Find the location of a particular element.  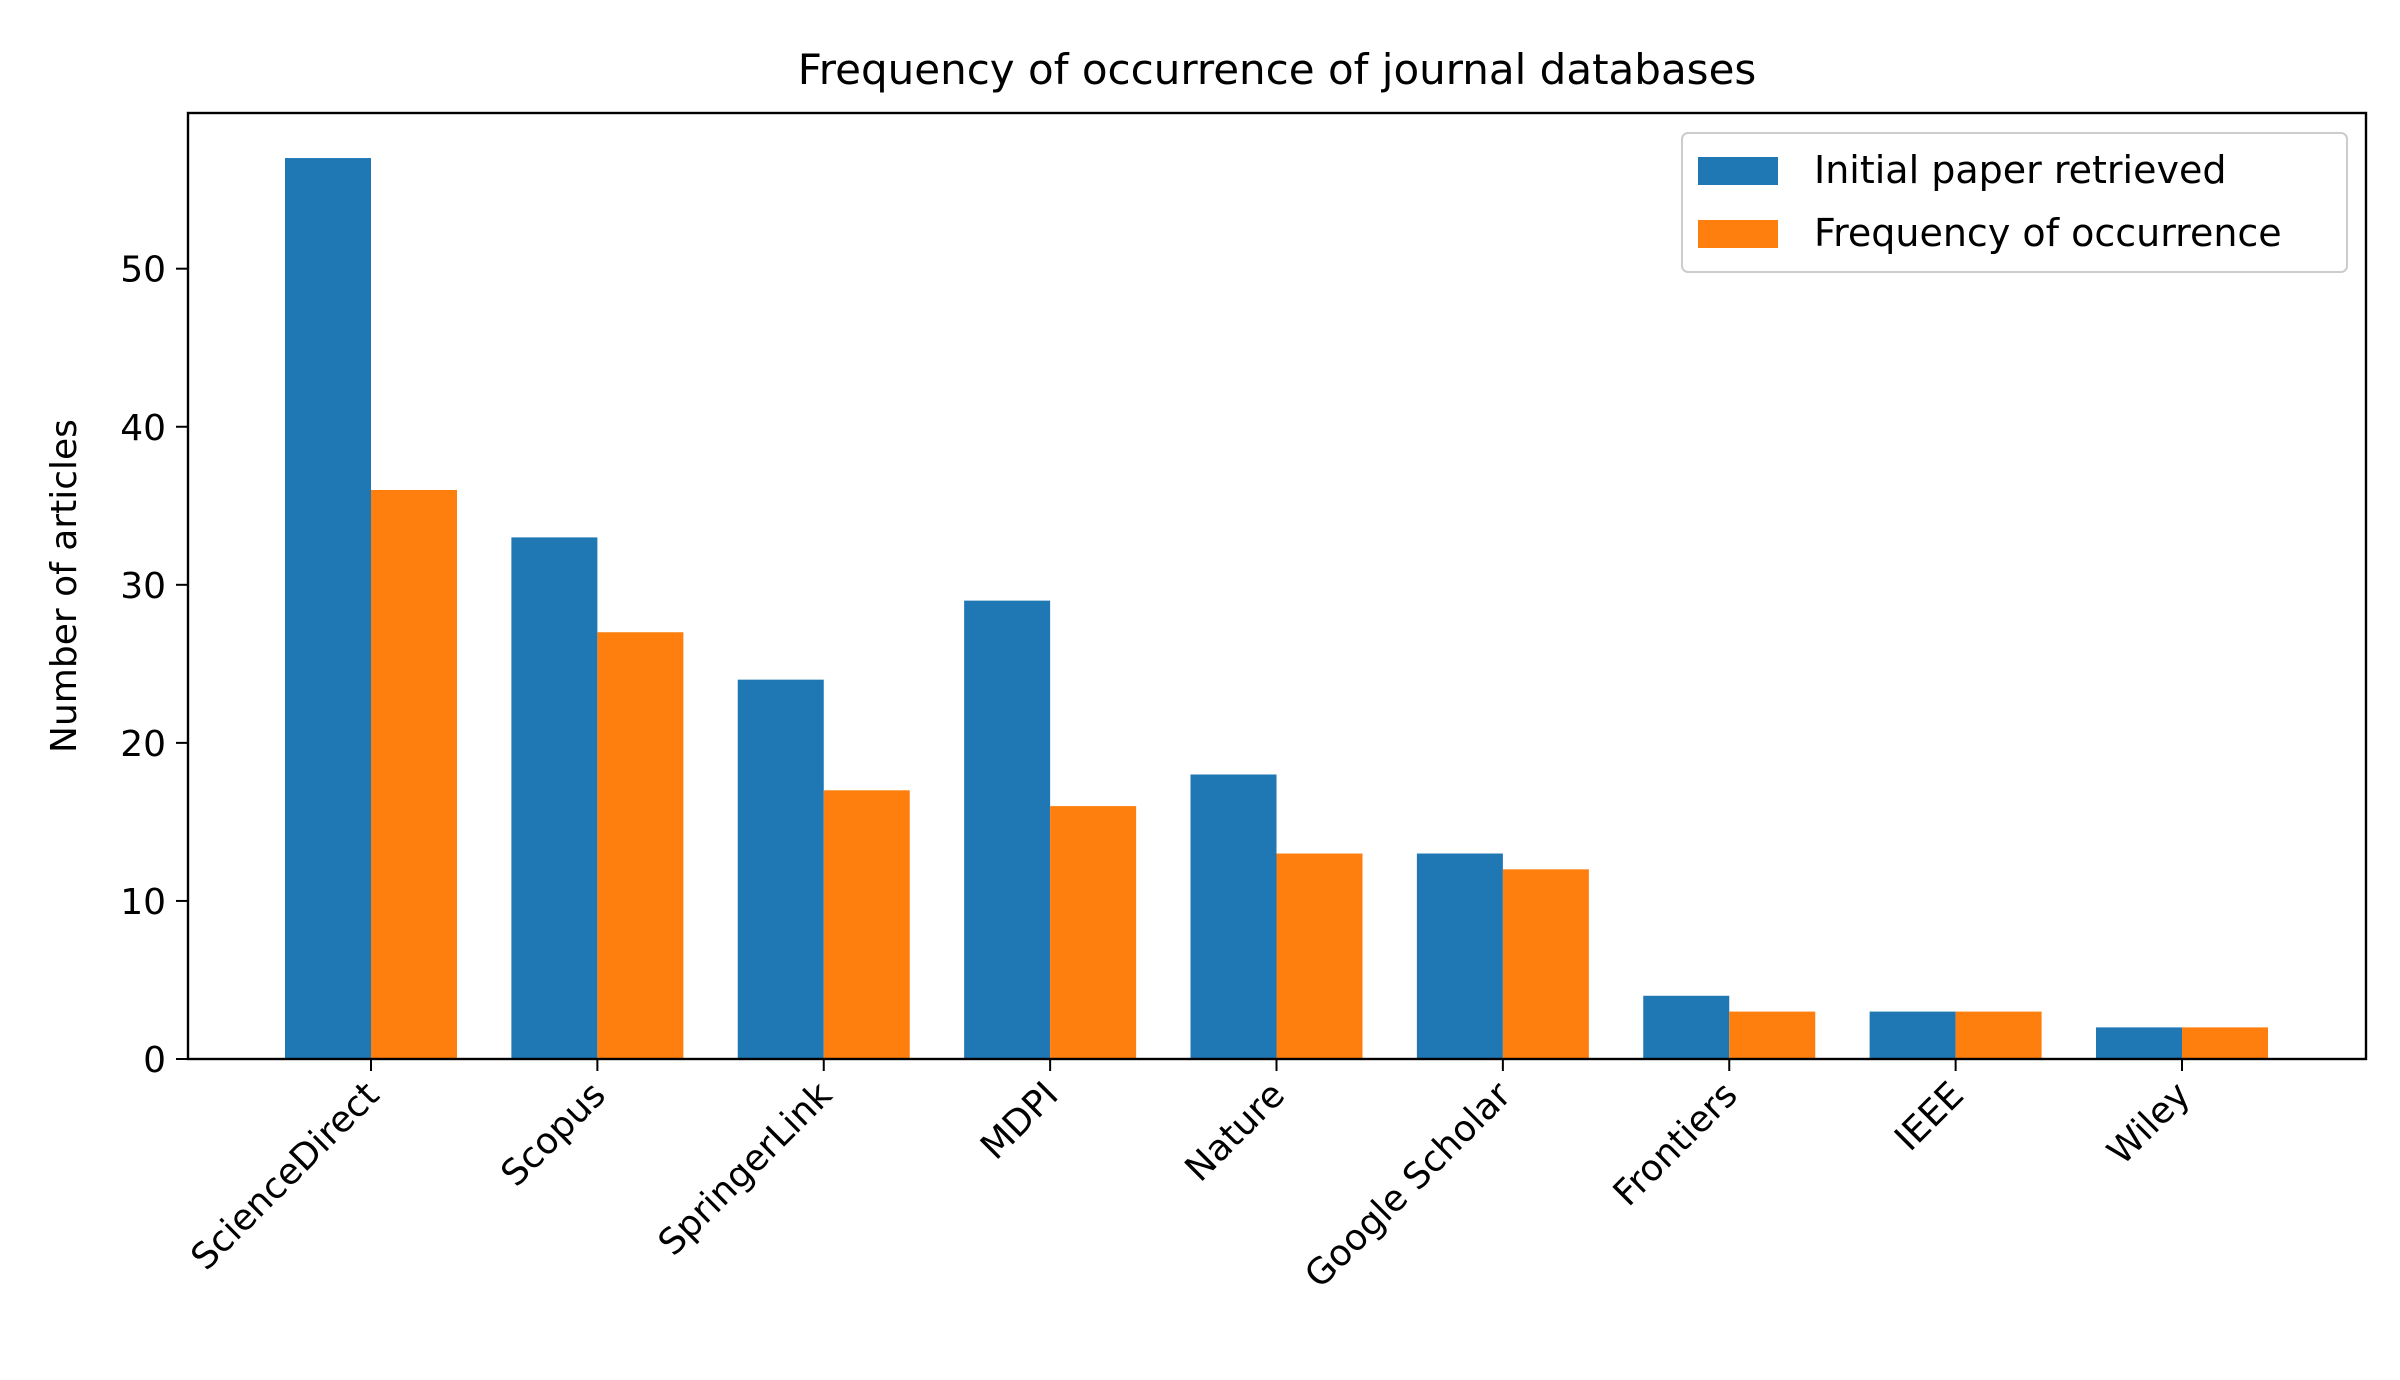

y-tick-label: 20 is located at coordinates (143, 744).